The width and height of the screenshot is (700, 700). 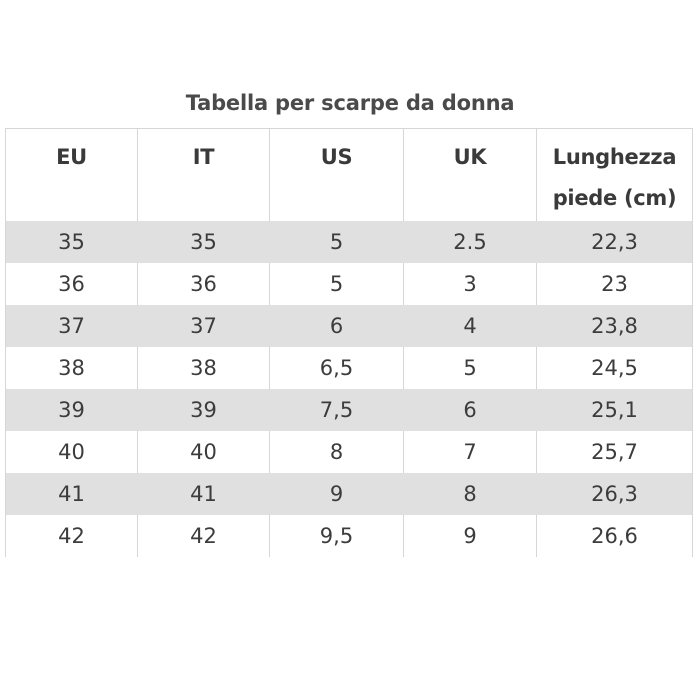 What do you see at coordinates (614, 368) in the screenshot?
I see `cell-foot-length: 24,5` at bounding box center [614, 368].